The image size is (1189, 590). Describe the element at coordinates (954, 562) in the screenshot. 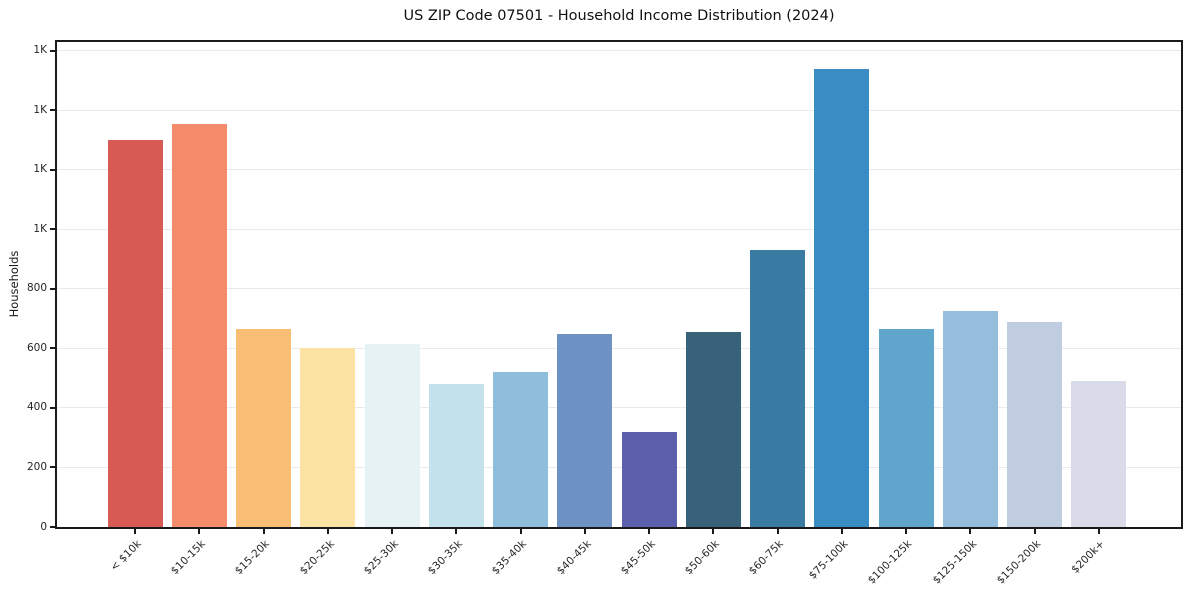

I see `x-tick-label-text: $125-150k` at that location.